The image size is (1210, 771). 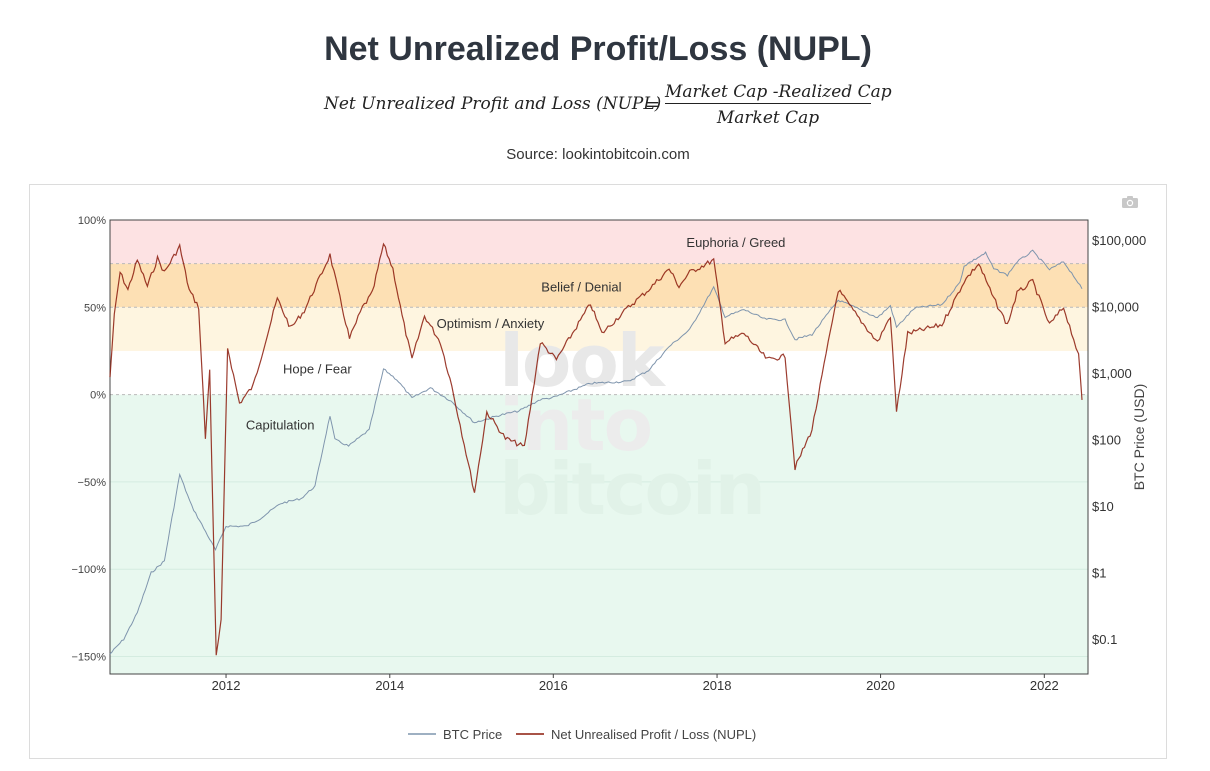 I want to click on y-right-tick-label: $100, so click(x=1106, y=440).